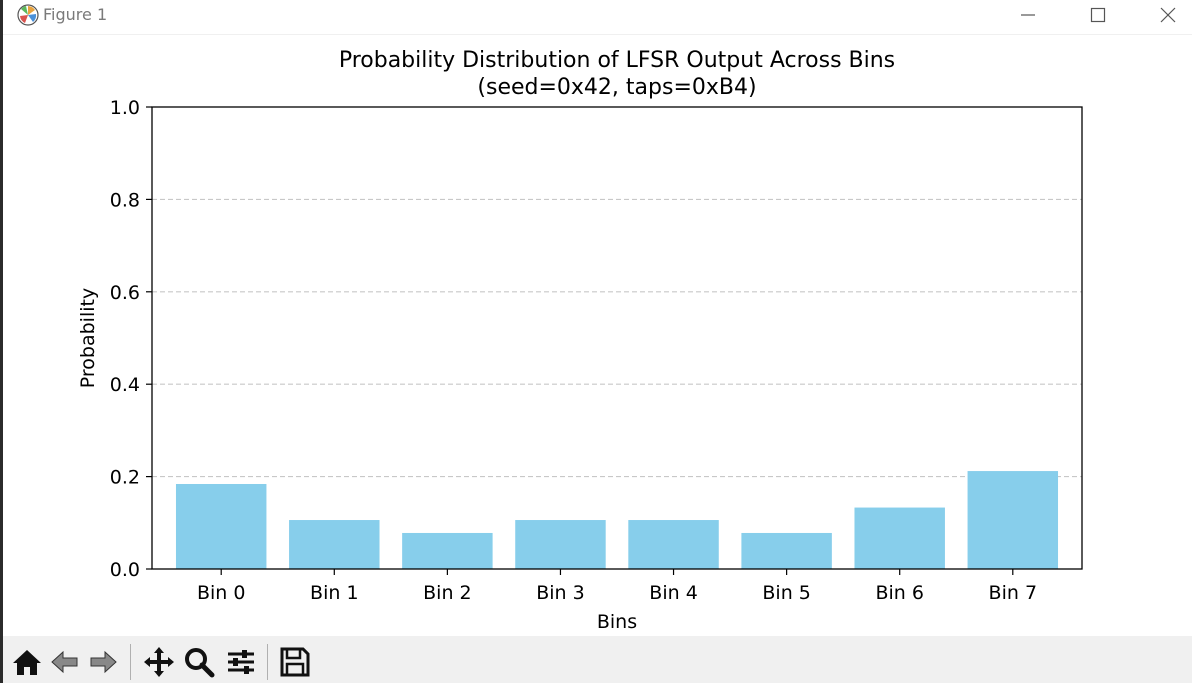 This screenshot has height=684, width=1192. Describe the element at coordinates (28, 15) in the screenshot. I see `matplotlib-logo-icon` at that location.